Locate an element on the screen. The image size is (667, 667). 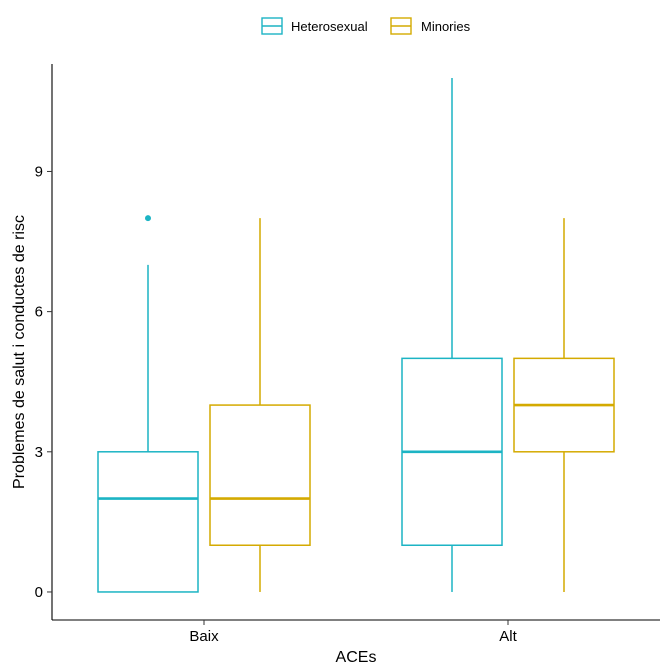
y-axis: 0 3 6 9 is located at coordinates (44, 342).